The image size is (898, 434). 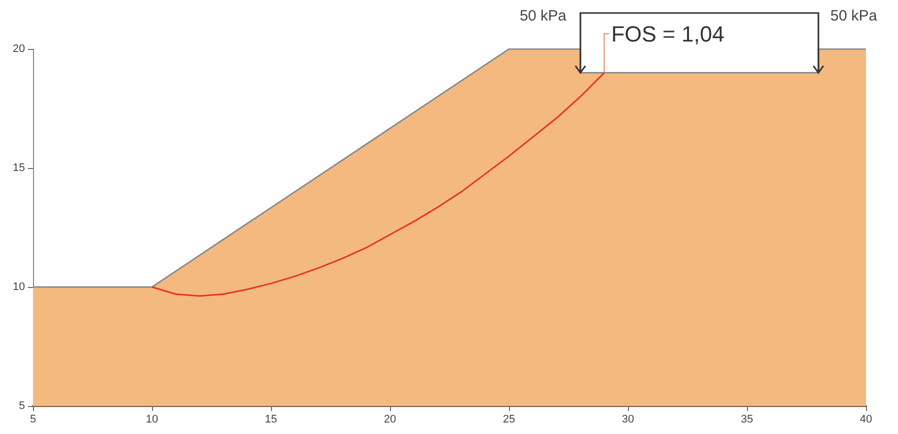 What do you see at coordinates (667, 33) in the screenshot?
I see `annotation: FOS = 1,04` at bounding box center [667, 33].